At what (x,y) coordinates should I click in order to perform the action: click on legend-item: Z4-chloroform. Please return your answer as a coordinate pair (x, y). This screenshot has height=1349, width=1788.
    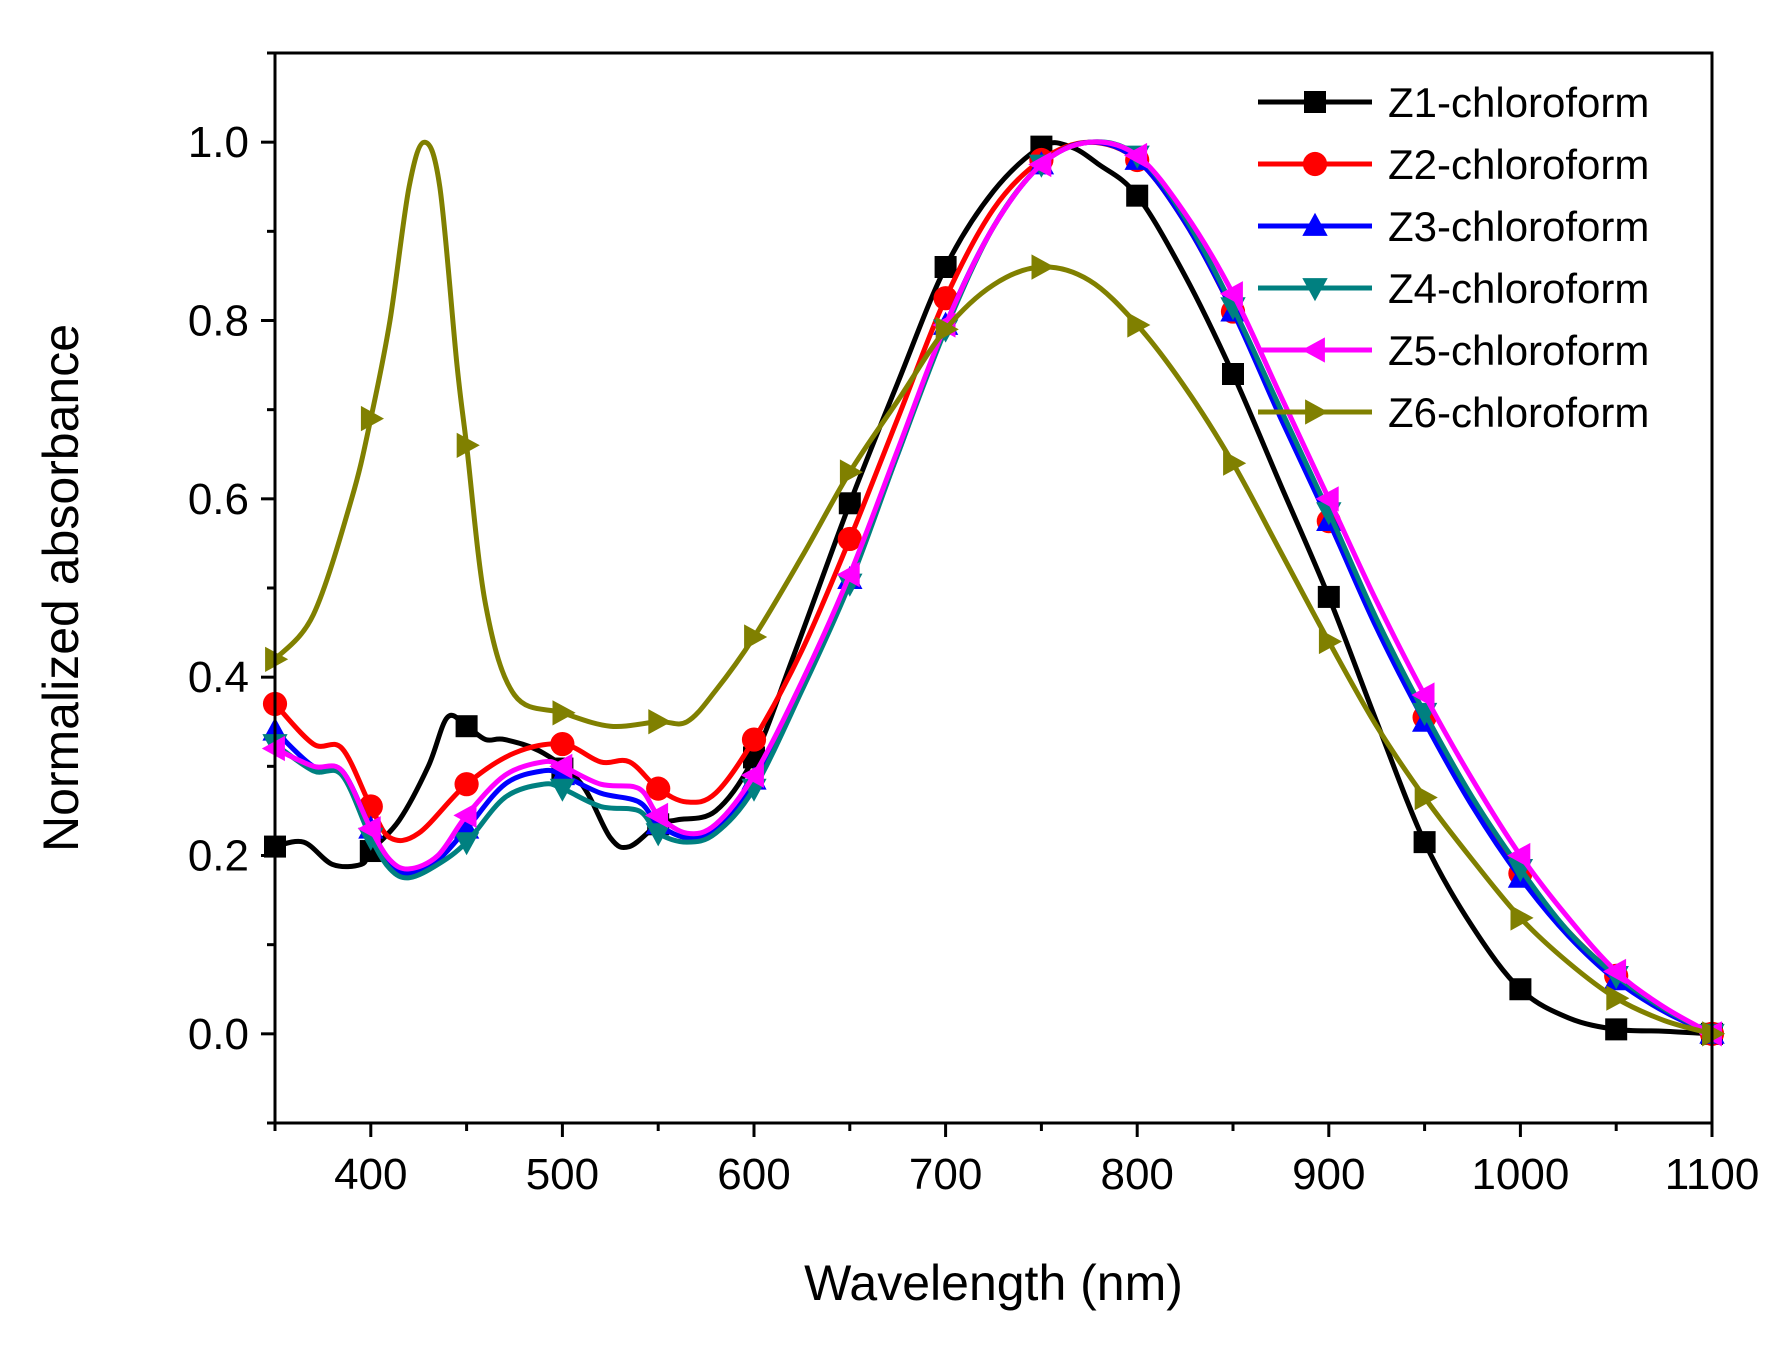
    Looking at the image, I should click on (1453, 288).